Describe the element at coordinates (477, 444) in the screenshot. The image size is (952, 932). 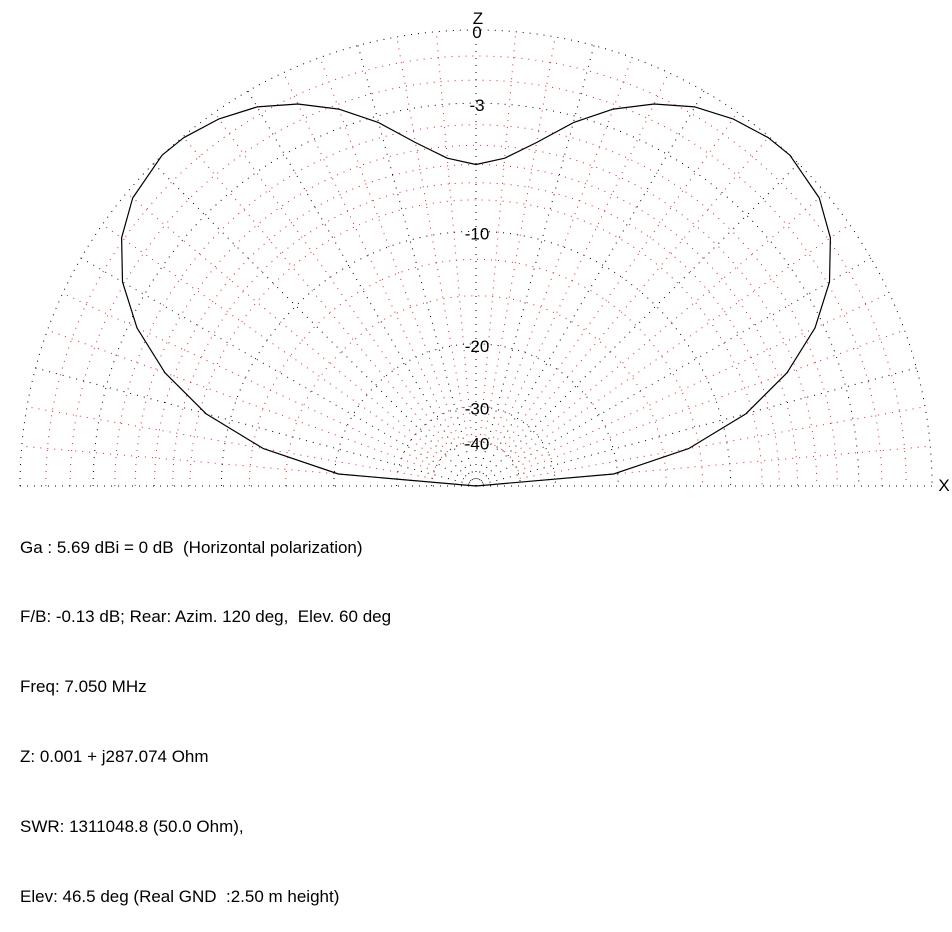
I see `ring-label: -40` at that location.